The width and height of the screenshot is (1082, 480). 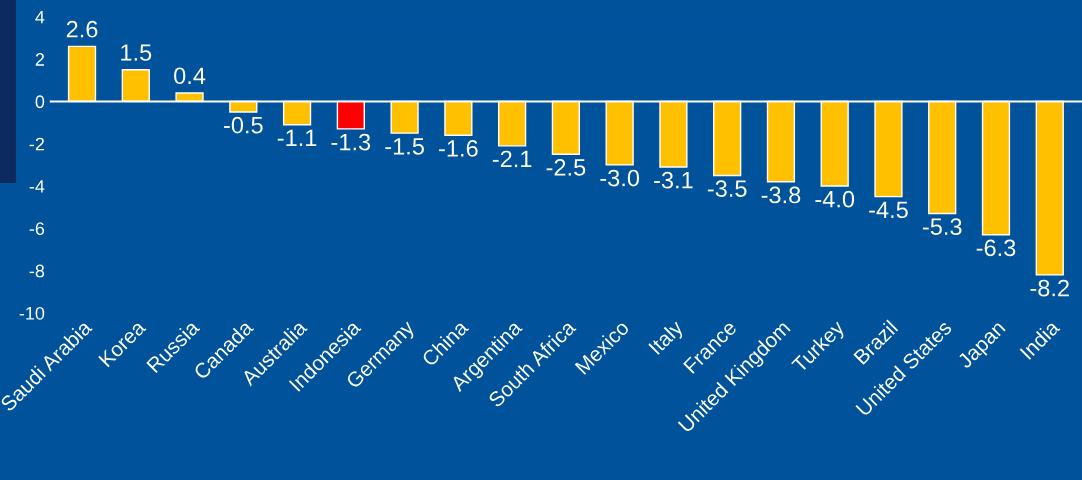 I want to click on x-tick-label: Italy, so click(x=667, y=338).